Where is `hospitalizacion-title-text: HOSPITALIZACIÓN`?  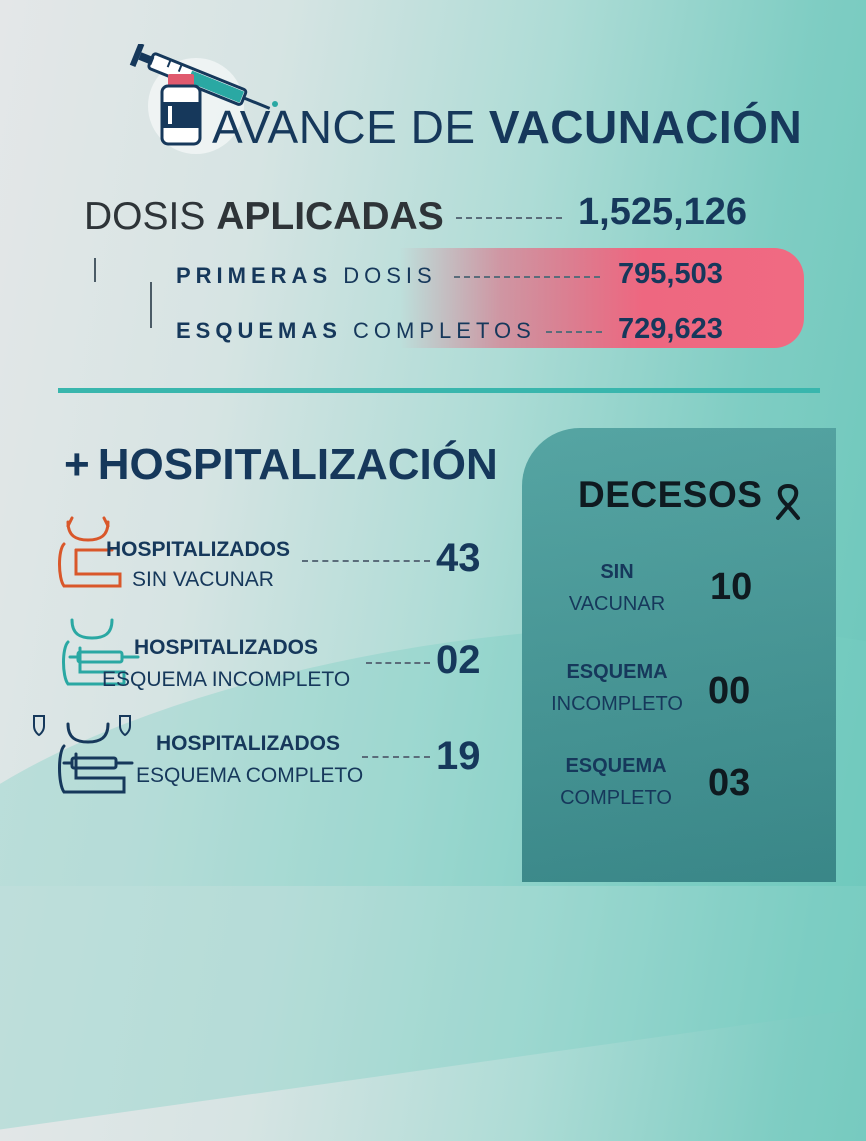
hospitalizacion-title-text: HOSPITALIZACIÓN is located at coordinates (297, 464).